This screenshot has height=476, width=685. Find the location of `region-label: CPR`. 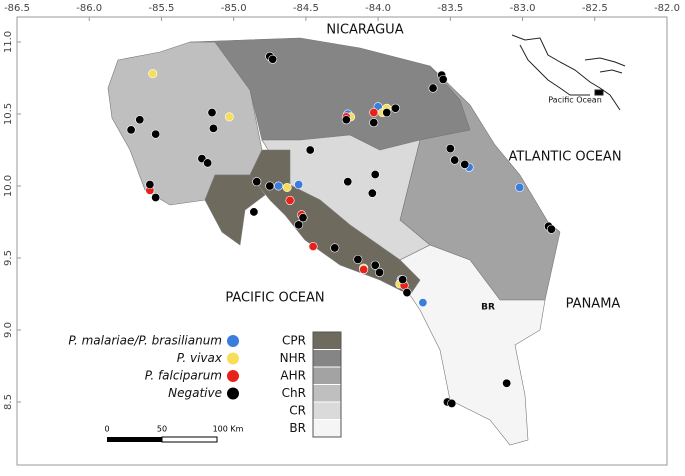

region-label: CPR is located at coordinates (294, 341).